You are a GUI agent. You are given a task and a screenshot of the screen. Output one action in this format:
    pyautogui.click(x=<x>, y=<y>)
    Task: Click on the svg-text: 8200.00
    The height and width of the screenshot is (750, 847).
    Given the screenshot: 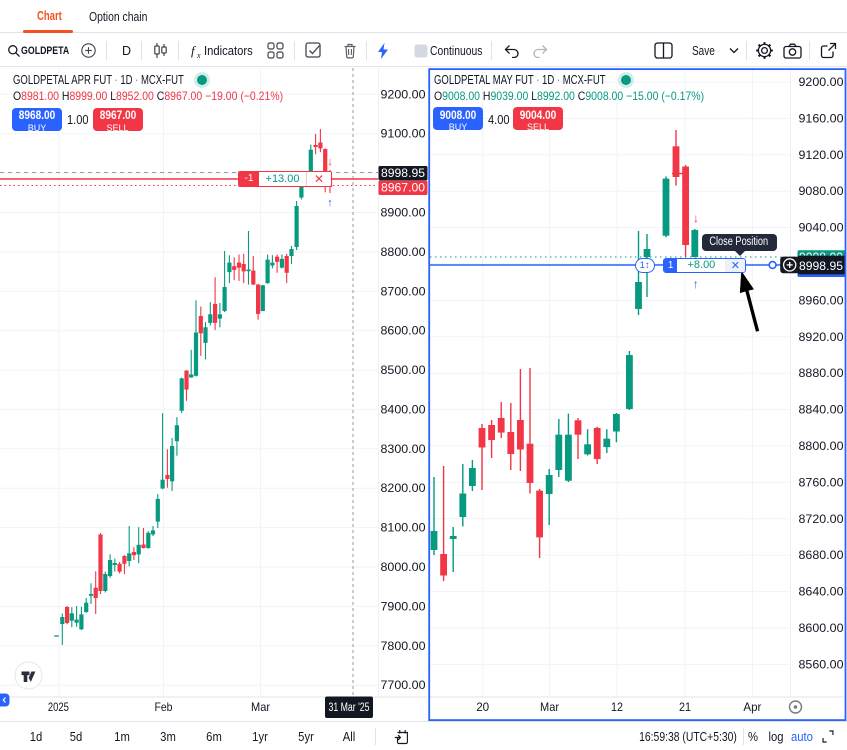 What is the action you would take?
    pyautogui.click(x=403, y=488)
    